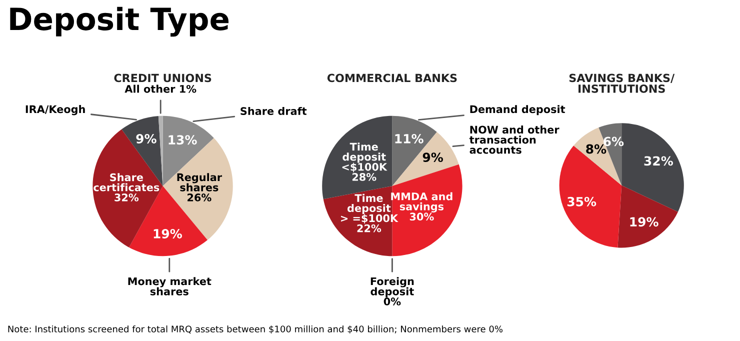  Describe the element at coordinates (392, 287) in the screenshot. I see `legend-label: Foreign deposit` at that location.